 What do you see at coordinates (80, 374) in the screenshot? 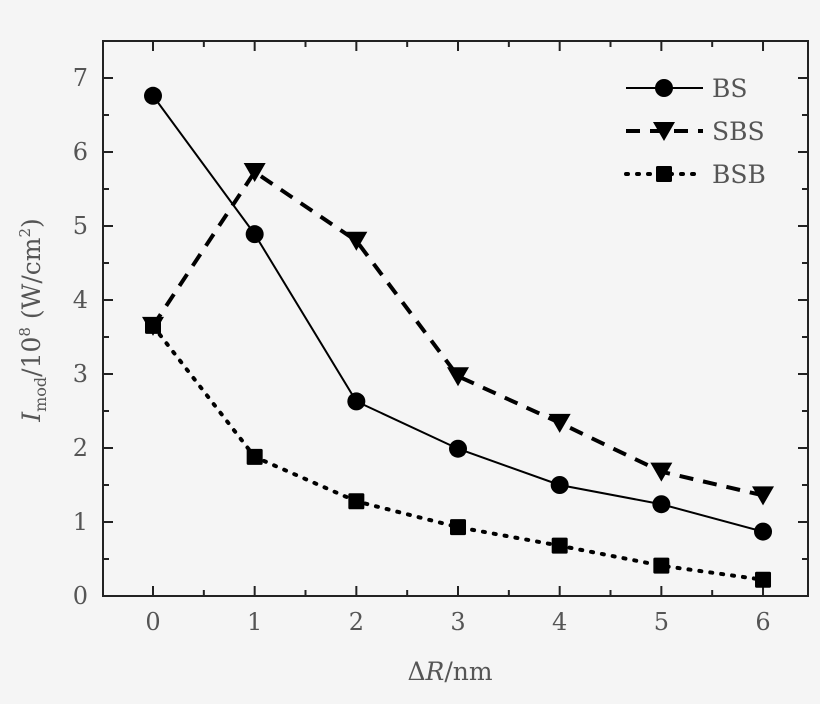
I see `y-tick-label: 3` at bounding box center [80, 374].